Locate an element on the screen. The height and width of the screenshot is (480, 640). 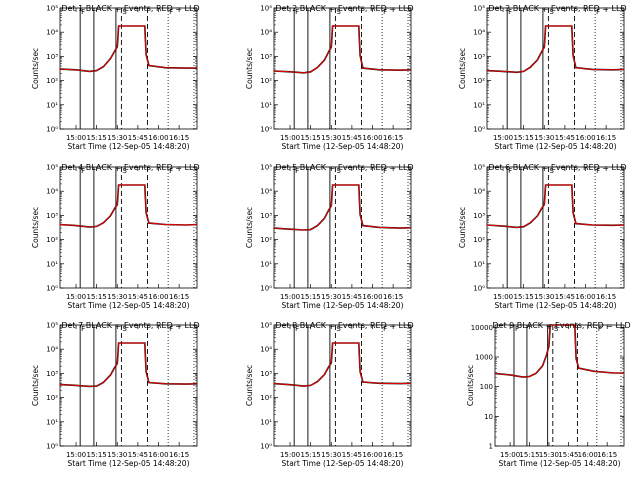
panel-title: Det 8 BLACK = Events, RED = LLD is located at coordinates (344, 325).